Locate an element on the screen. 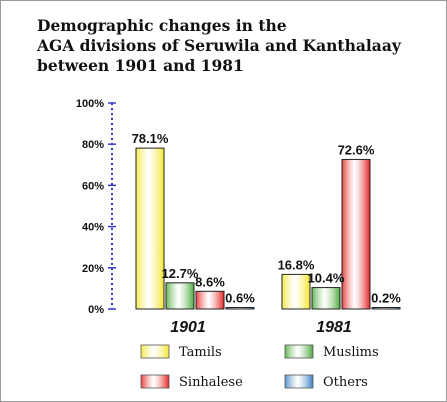  legend-swatch-tamils is located at coordinates (155, 351).